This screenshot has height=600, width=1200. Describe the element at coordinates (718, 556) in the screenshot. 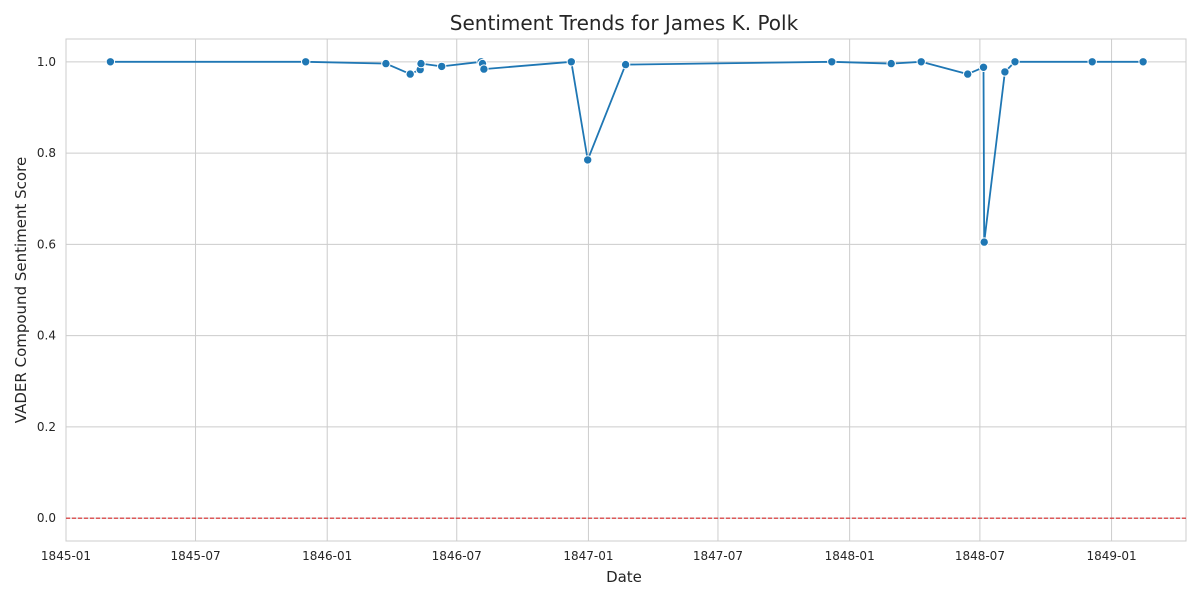

I see `x-tick-label: 1847-07` at that location.